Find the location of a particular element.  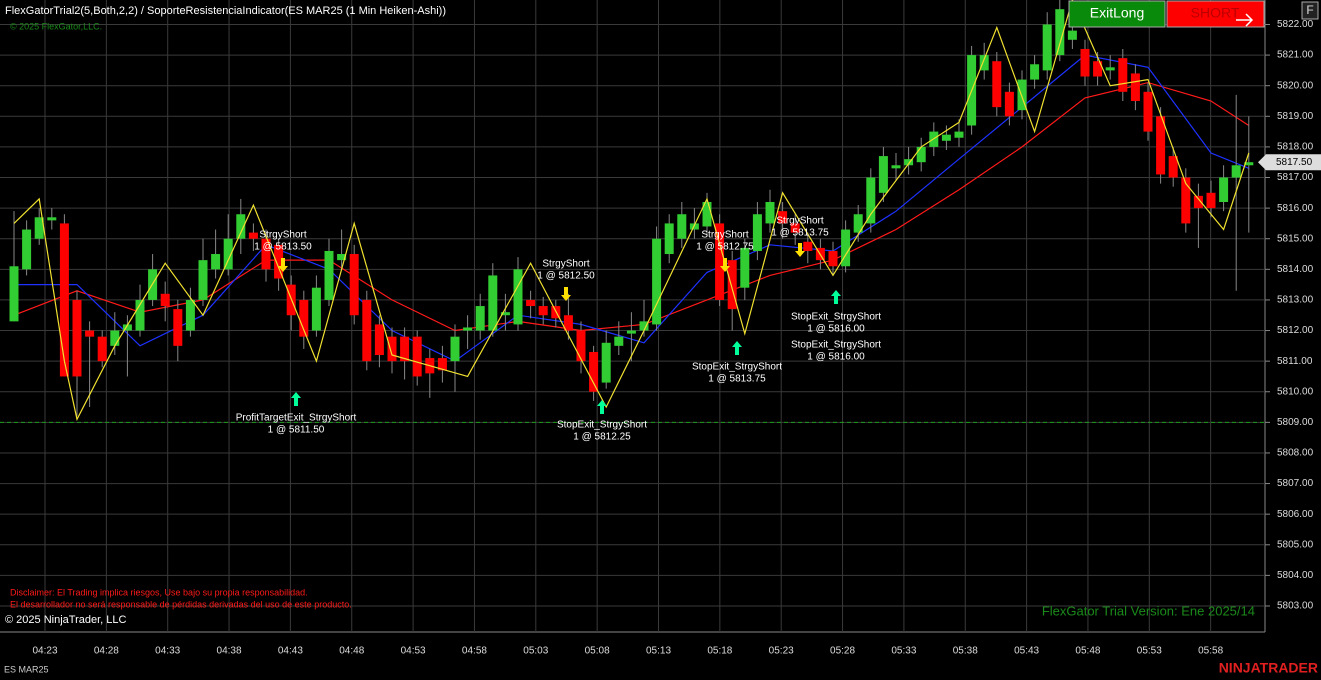

y-tick-label: 5814.00 is located at coordinates (1295, 269).